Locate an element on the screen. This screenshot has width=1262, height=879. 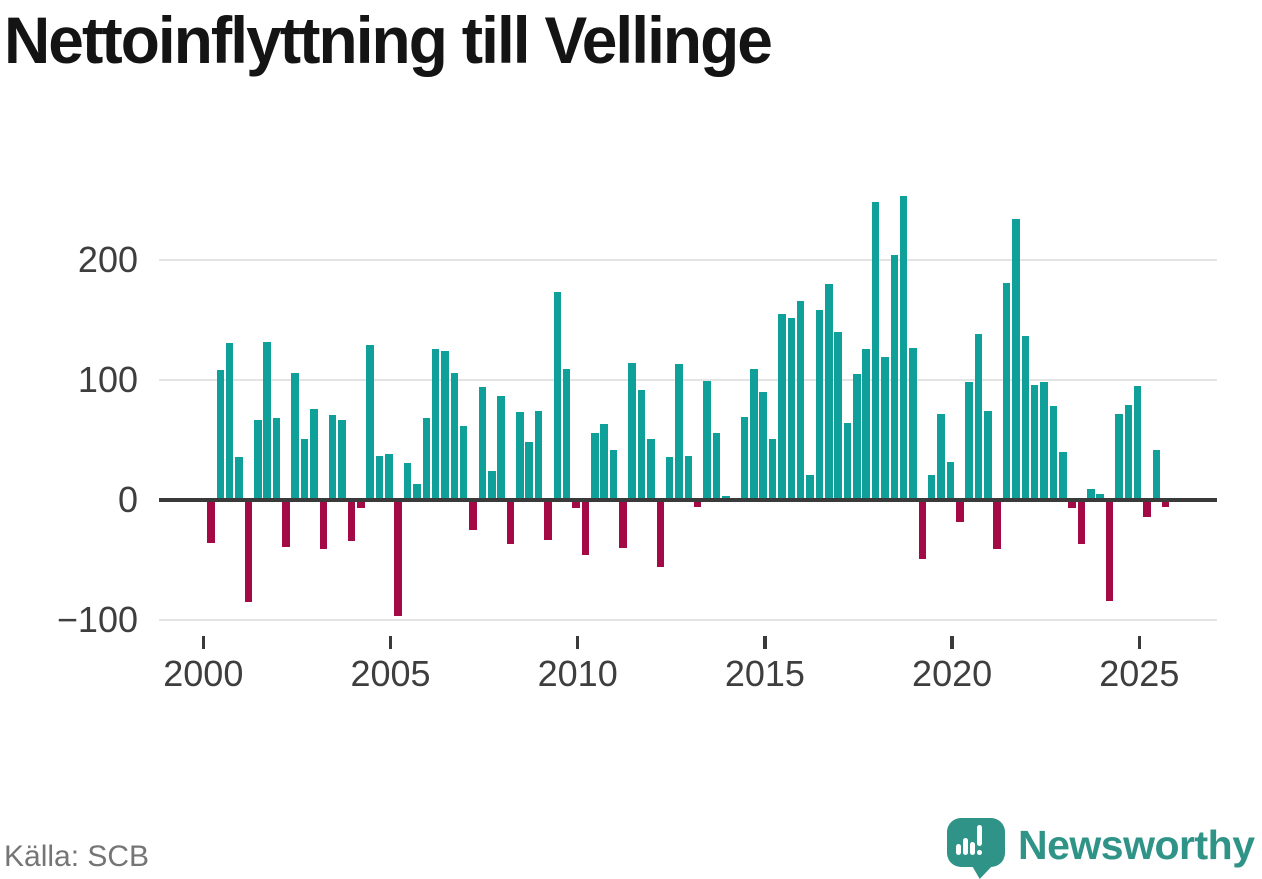
logo-exclamation-icon is located at coordinates (979, 835).